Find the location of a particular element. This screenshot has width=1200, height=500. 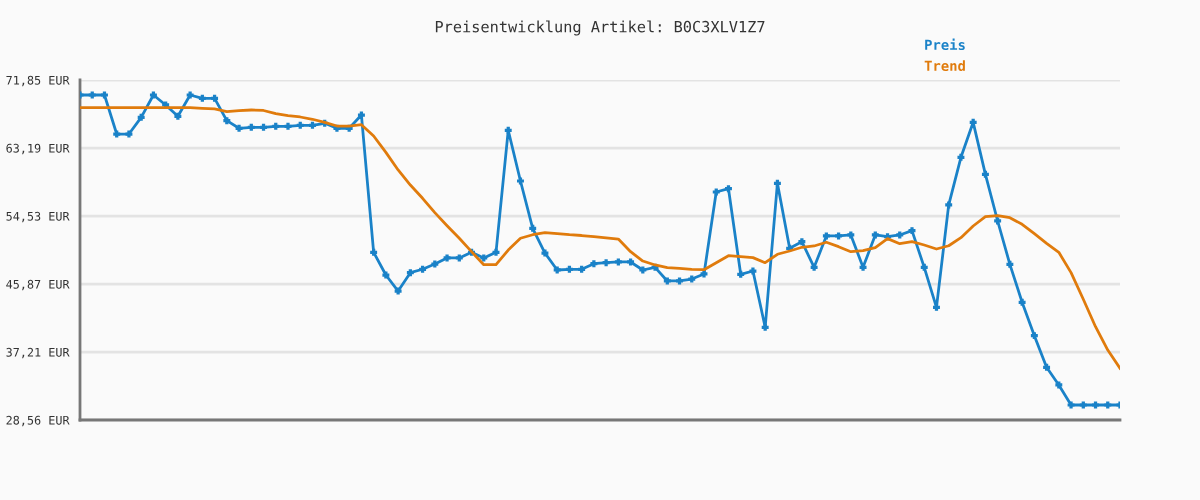

text: Preis is located at coordinates (945, 44).